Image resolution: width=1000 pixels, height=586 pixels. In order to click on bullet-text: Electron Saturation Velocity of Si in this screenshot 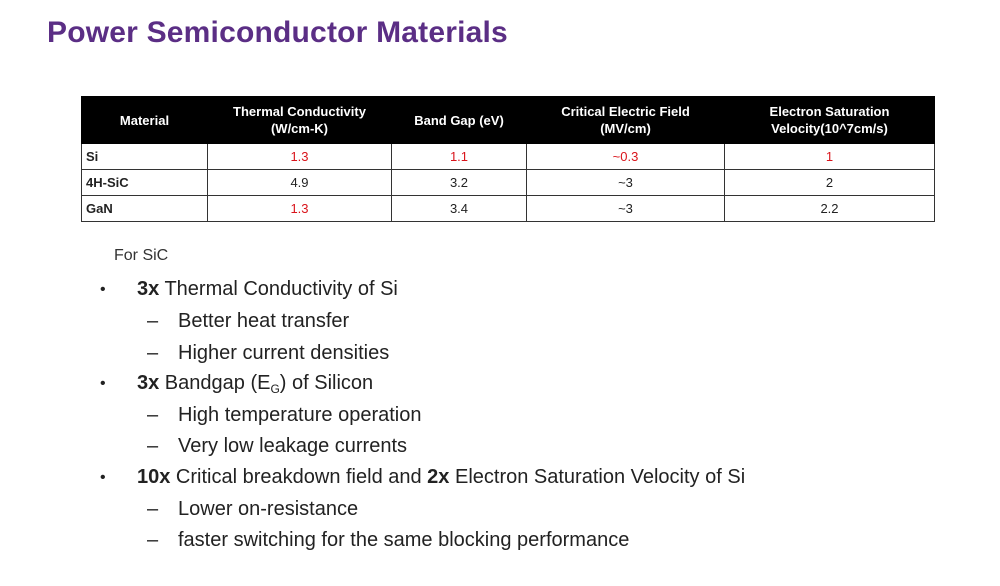, I will do `click(597, 477)`.